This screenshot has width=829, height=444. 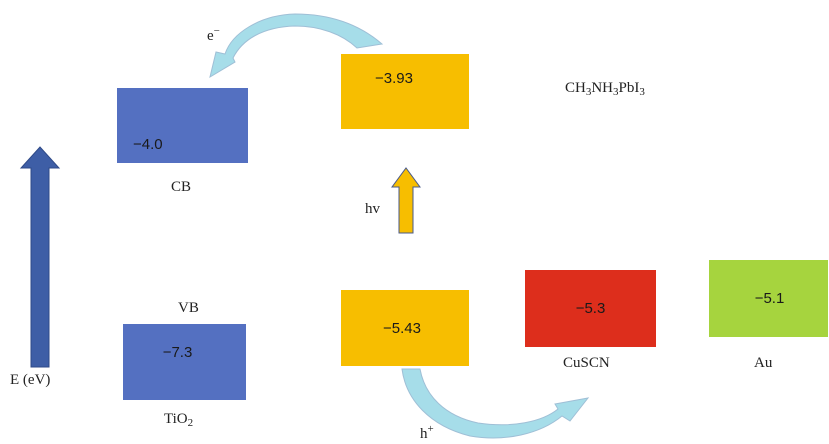 I want to click on au-box: −5.1, so click(x=768, y=298).